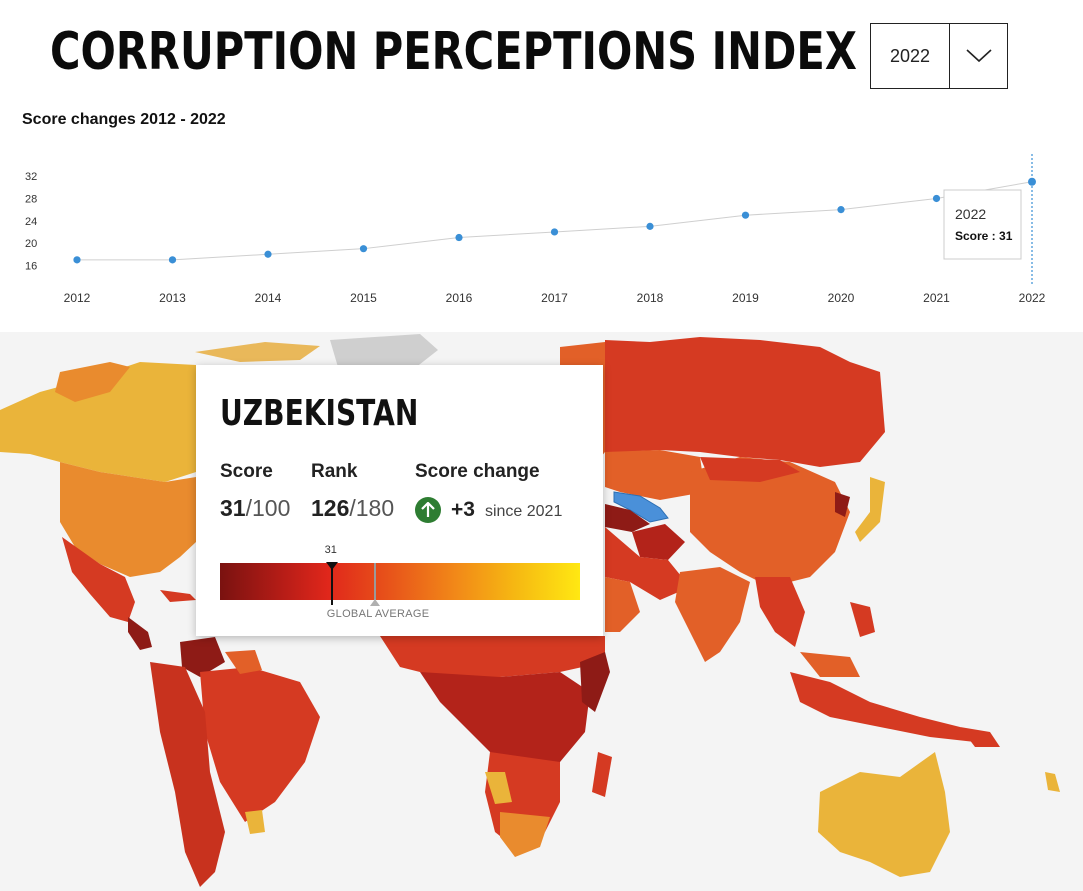 The height and width of the screenshot is (891, 1083). Describe the element at coordinates (331, 566) in the screenshot. I see `score-marker-triangle` at that location.